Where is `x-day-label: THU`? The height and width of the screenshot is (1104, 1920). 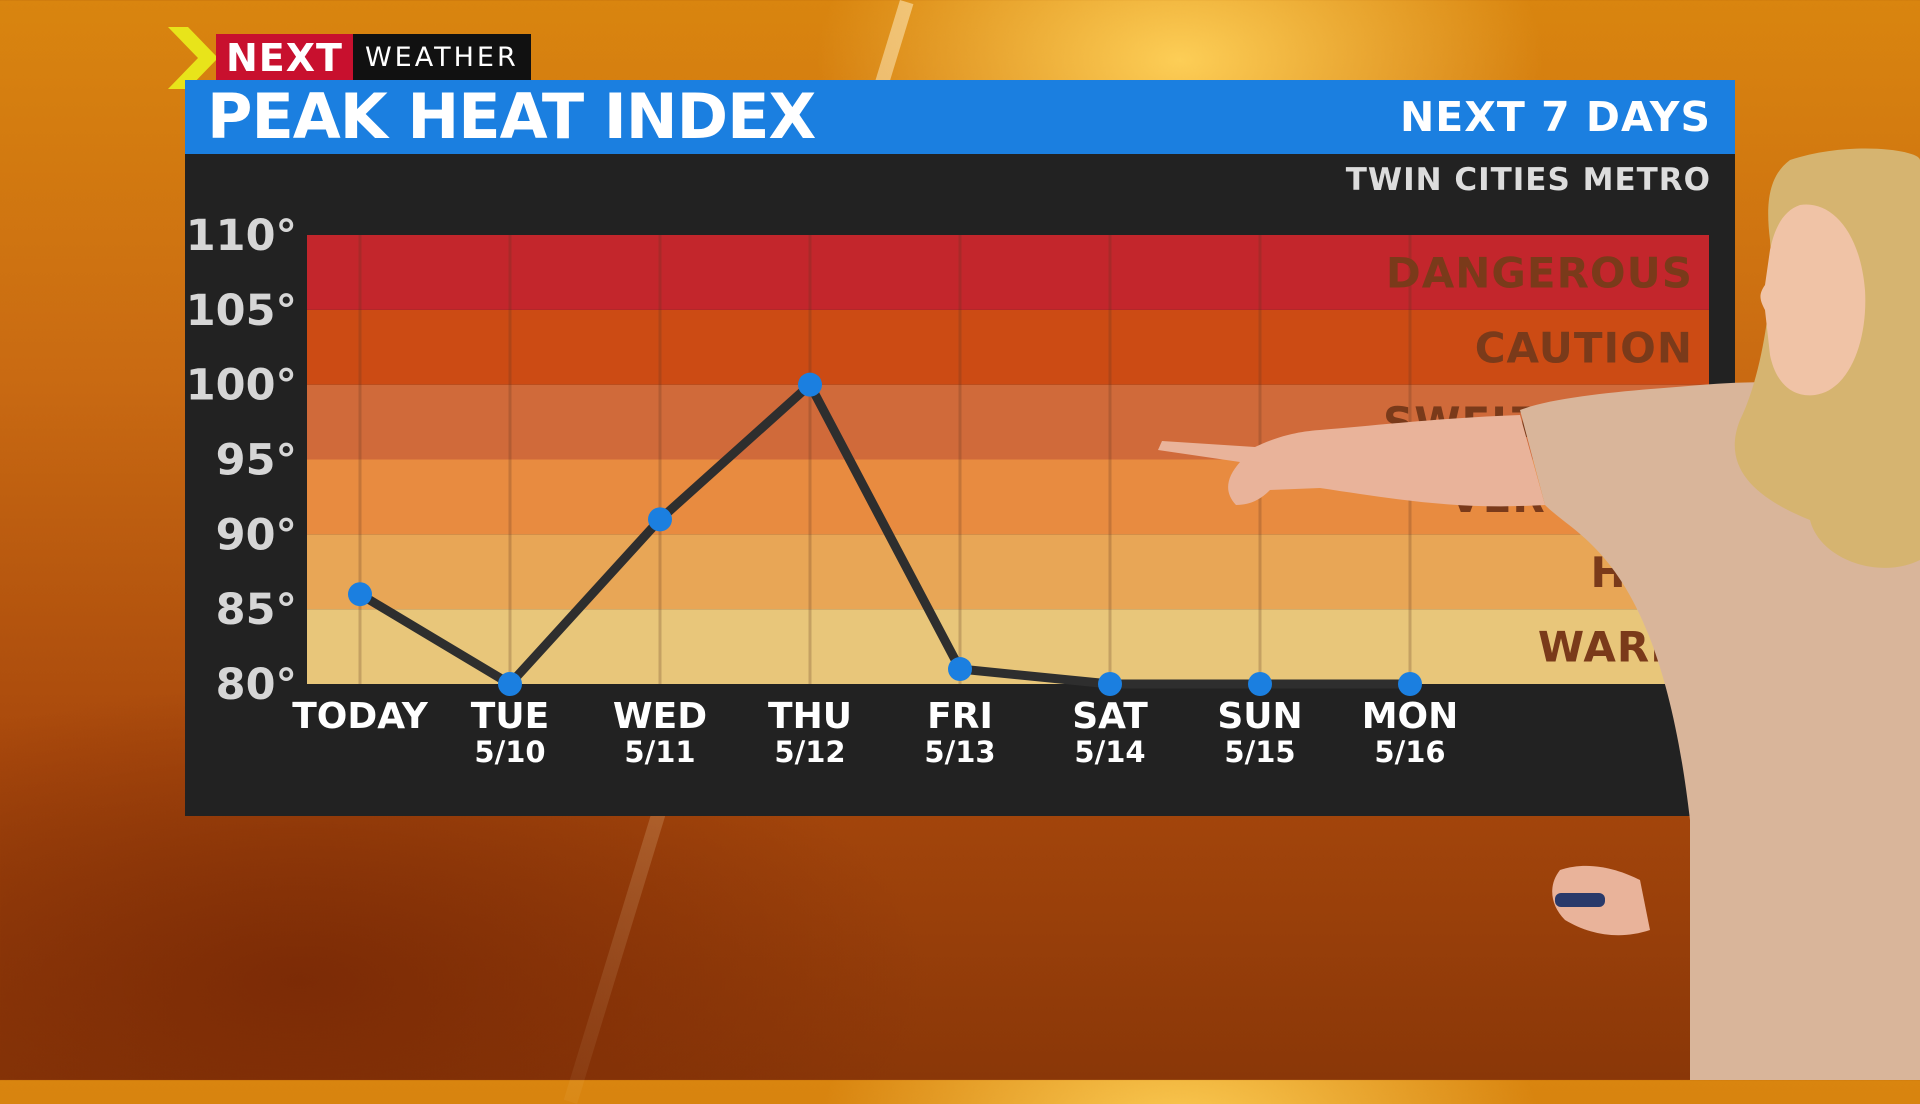 x-day-label: THU is located at coordinates (810, 716).